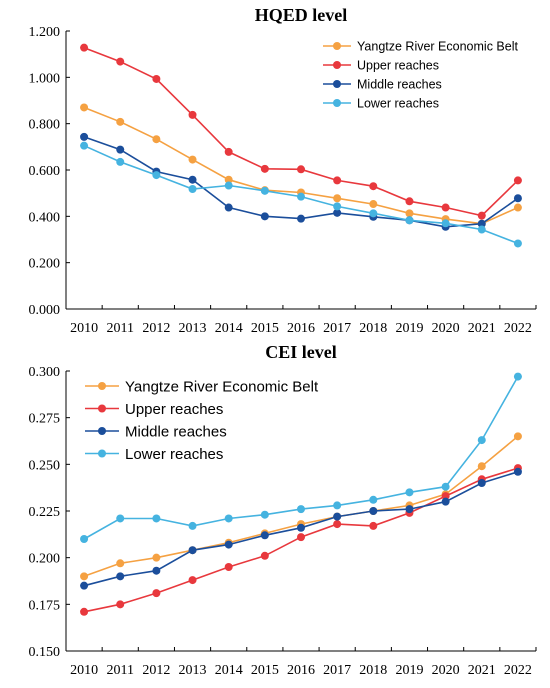 This screenshot has width=550, height=688. Describe the element at coordinates (45, 125) in the screenshot. I see `y-tick-label: 0.800` at that location.